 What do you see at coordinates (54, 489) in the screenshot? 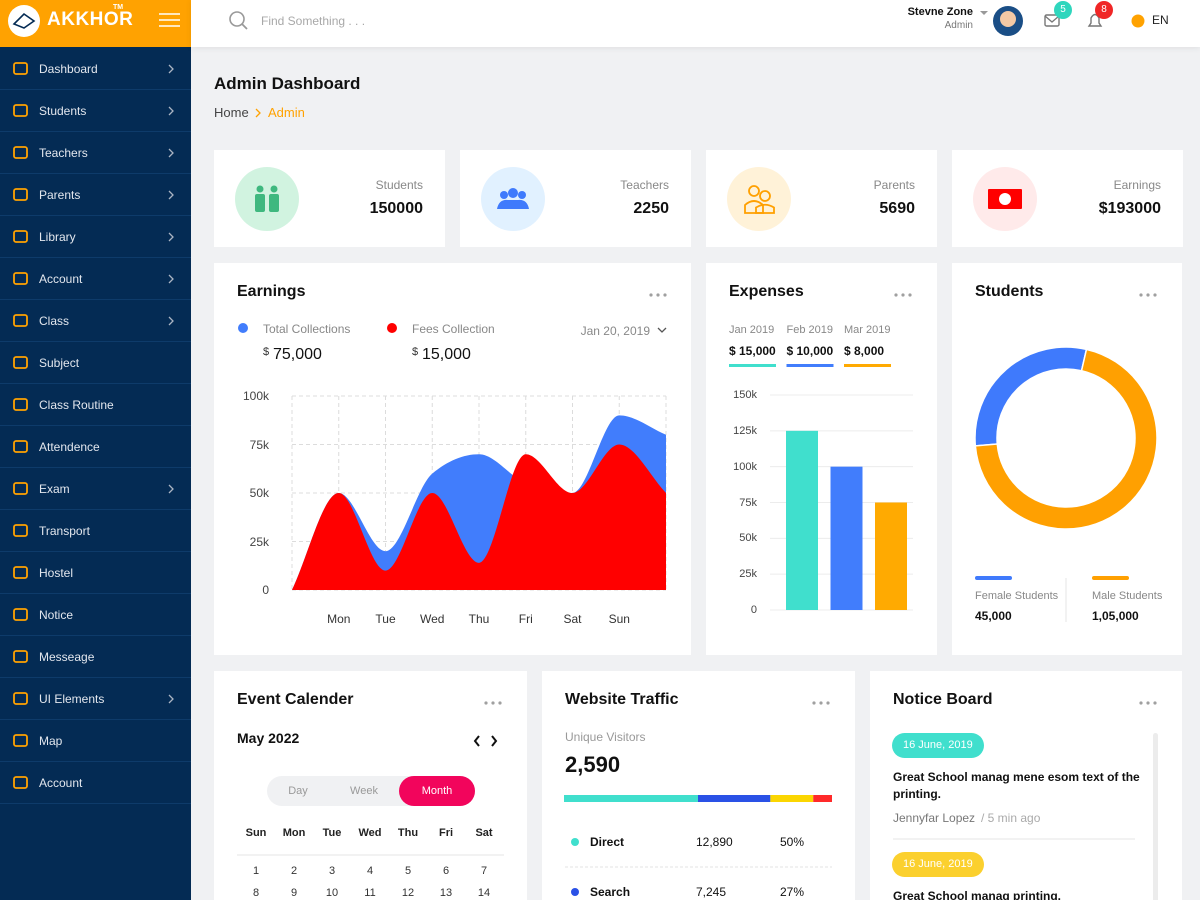
I see `sidebar-label: Exam` at bounding box center [54, 489].